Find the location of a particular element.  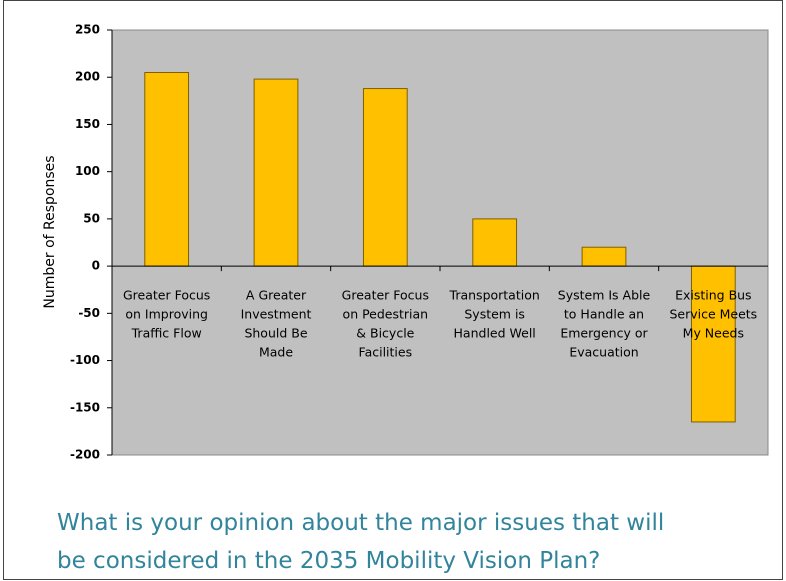

x-tick-label: Existing Bus is located at coordinates (713, 295).